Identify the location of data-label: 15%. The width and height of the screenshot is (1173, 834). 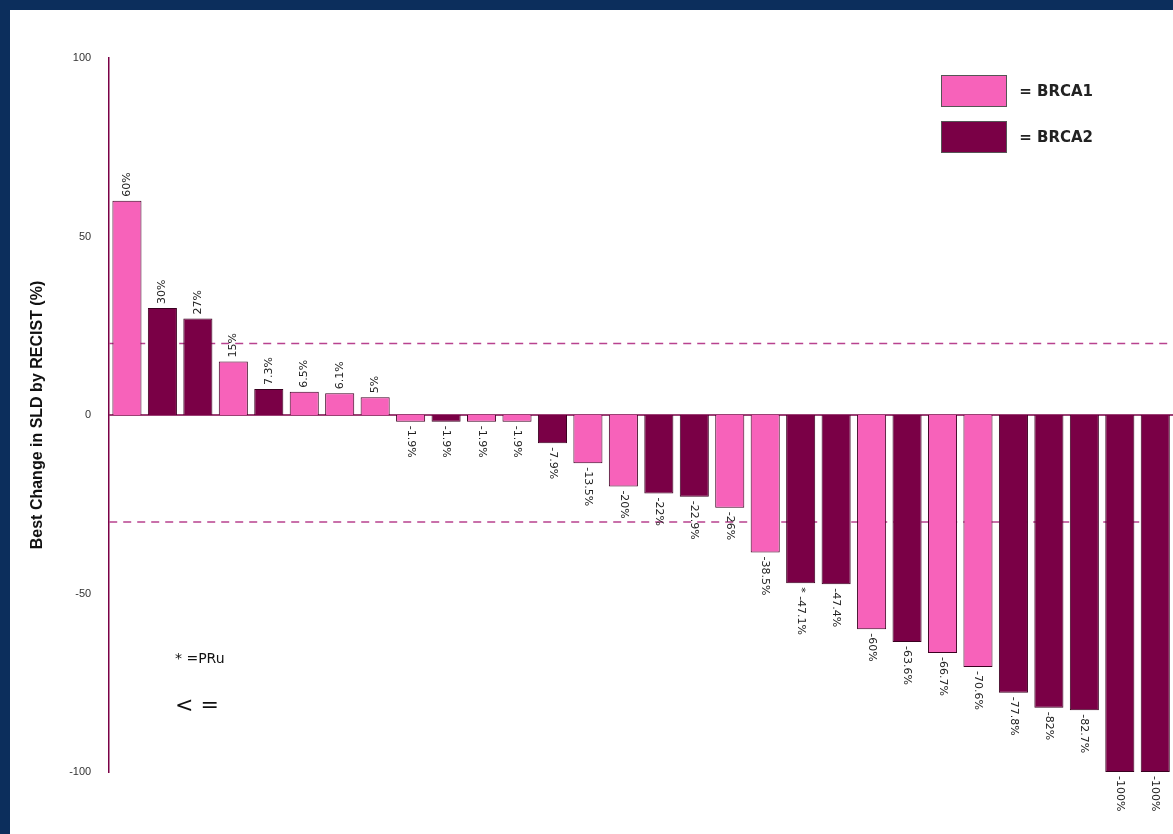
(233, 345).